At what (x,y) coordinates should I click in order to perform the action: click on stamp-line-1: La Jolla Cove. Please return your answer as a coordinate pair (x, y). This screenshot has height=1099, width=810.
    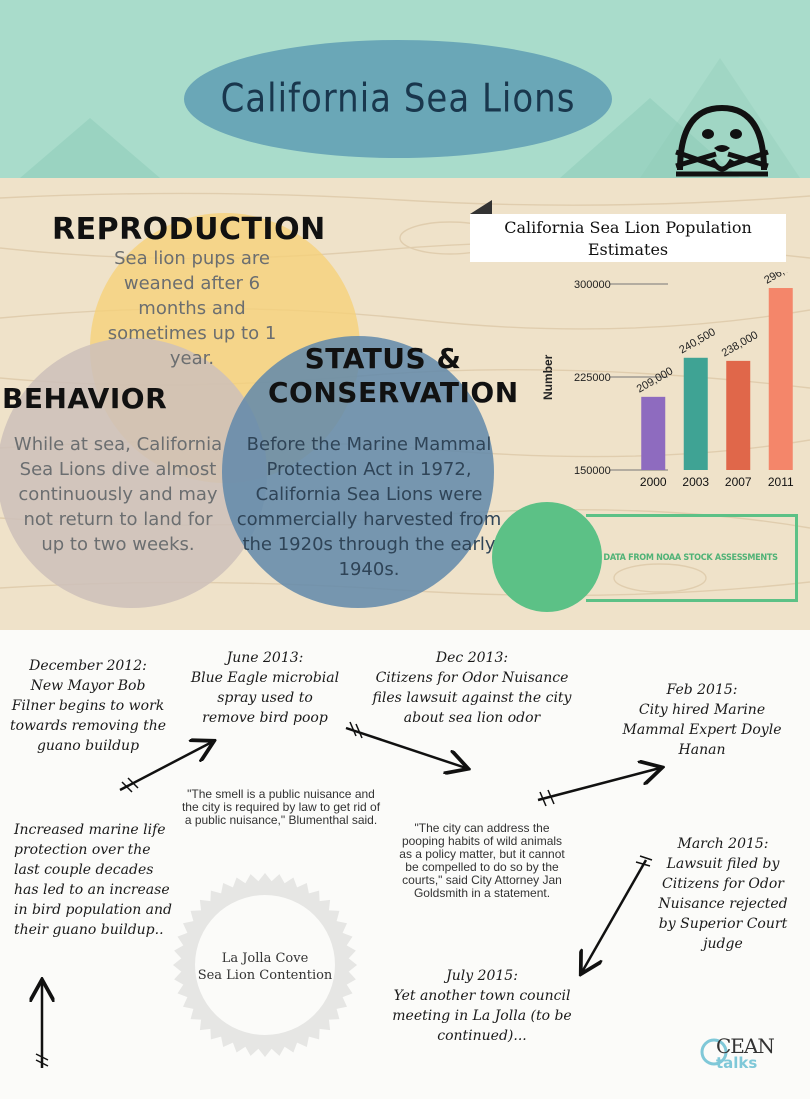
    Looking at the image, I should click on (265, 958).